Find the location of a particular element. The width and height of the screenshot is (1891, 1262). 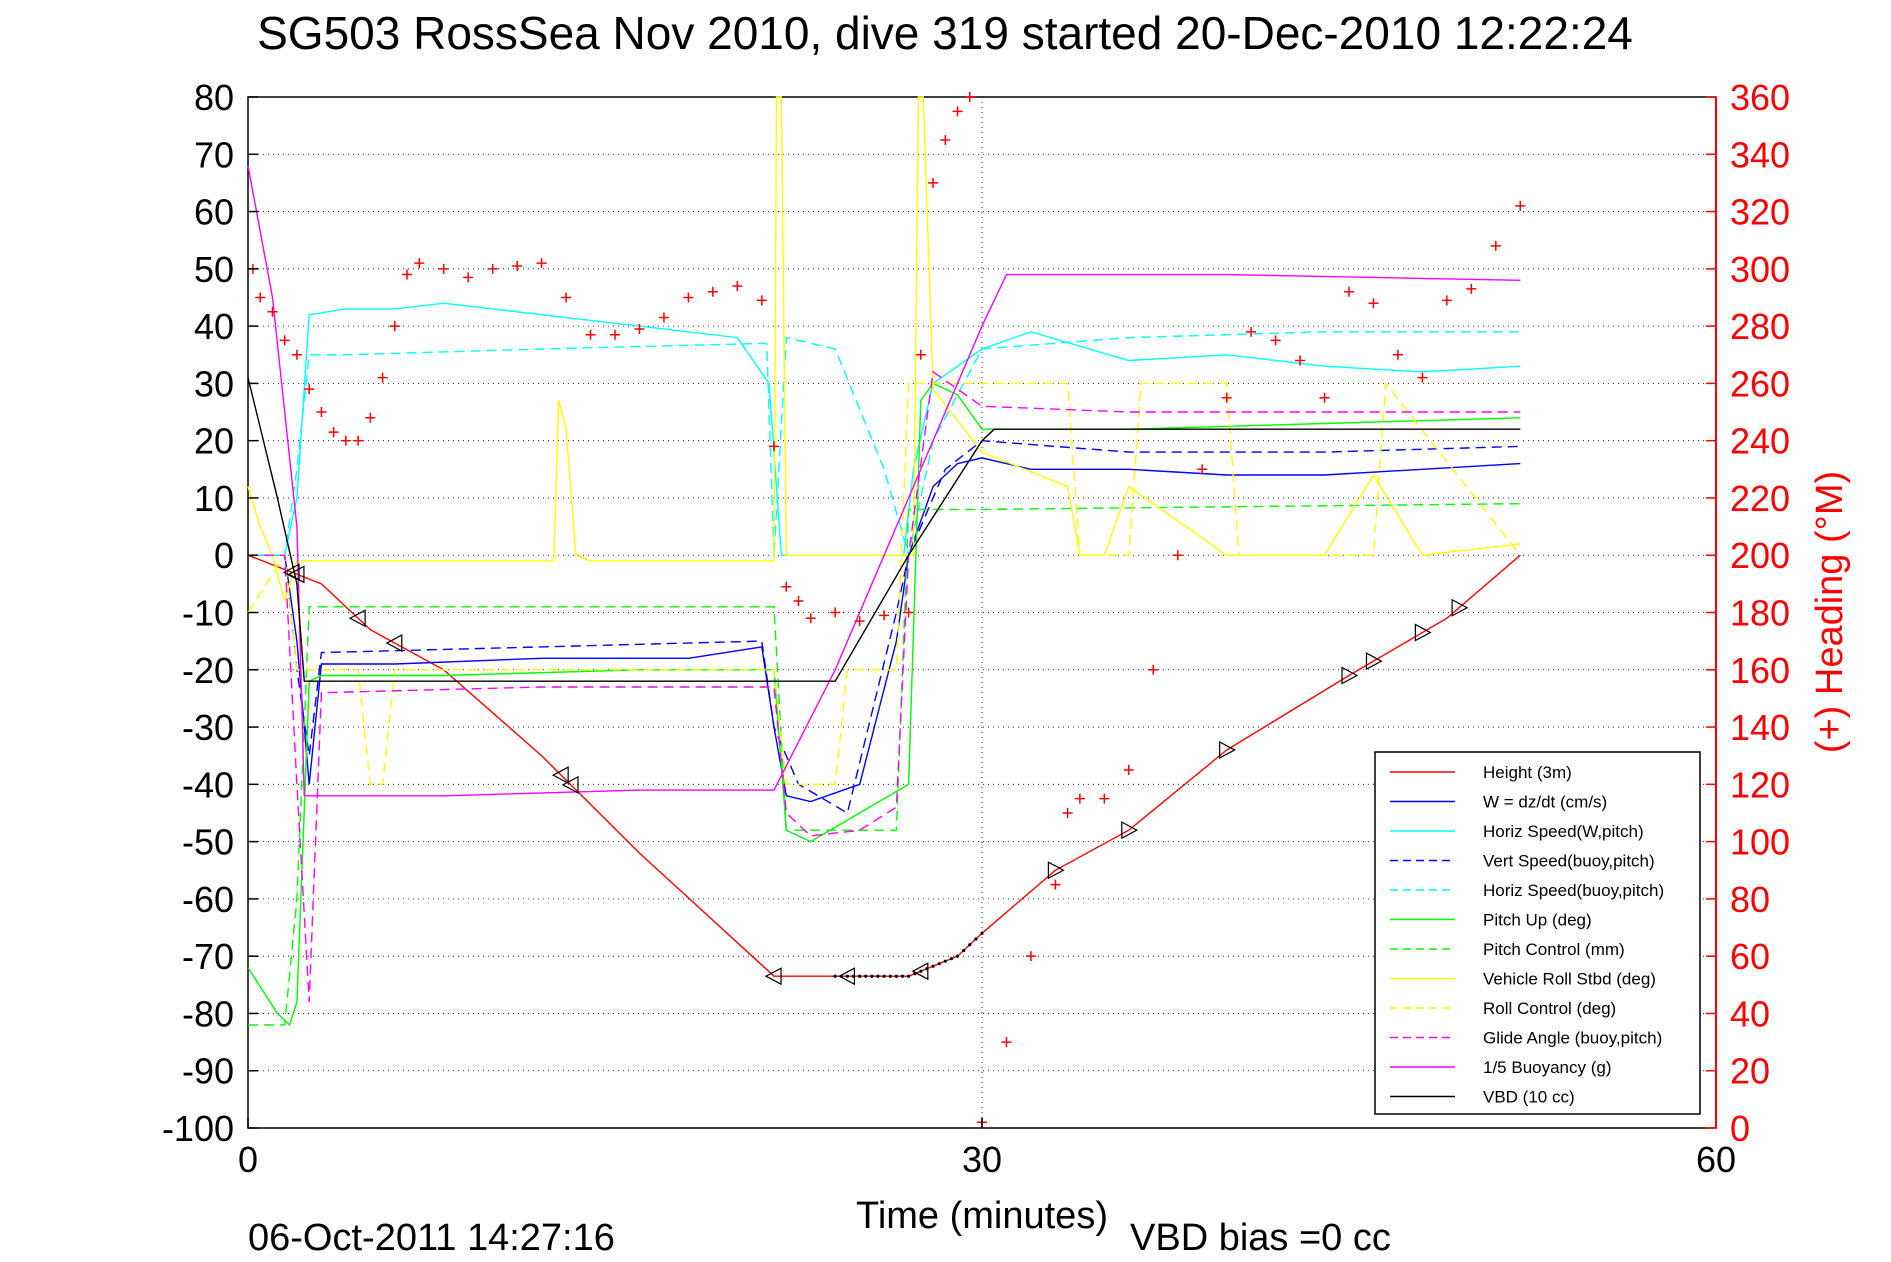

series-horiz-speed-w-pitch is located at coordinates (884, 429).